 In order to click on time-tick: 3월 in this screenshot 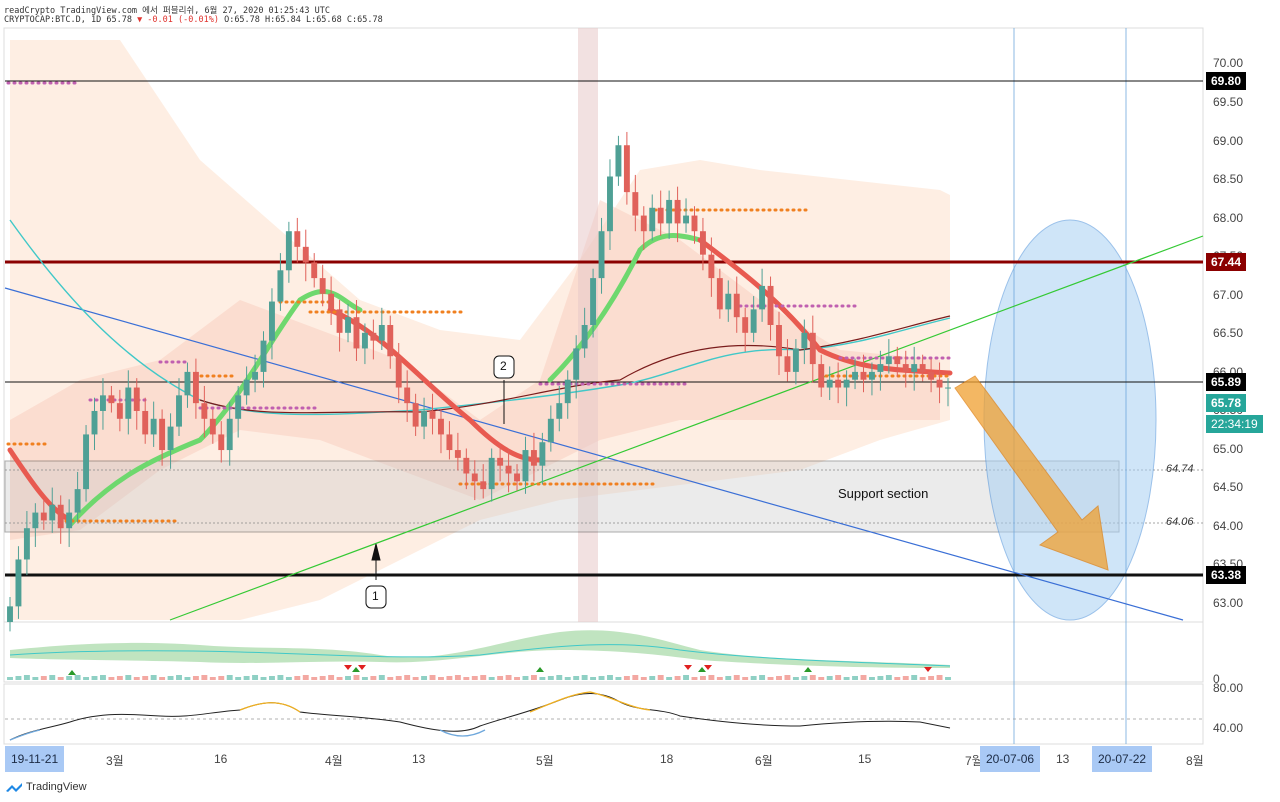, I will do `click(115, 761)`.